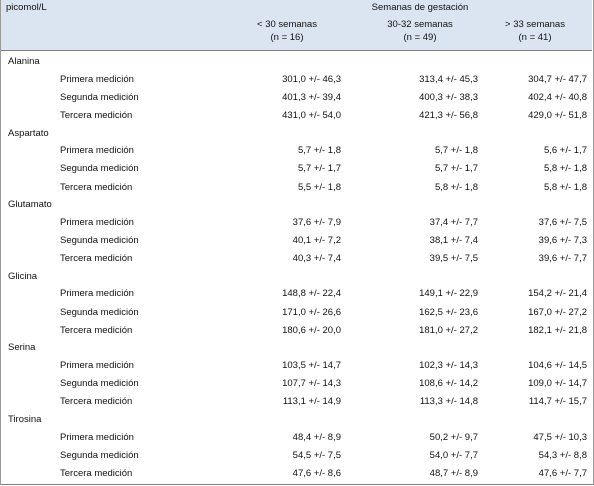  Describe the element at coordinates (26, 7) in the screenshot. I see `unit-label: picomol/L` at that location.